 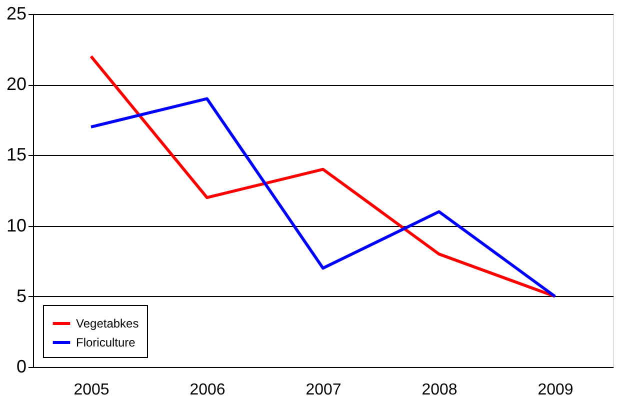 I want to click on x-tick-label: 2008, so click(x=440, y=390).